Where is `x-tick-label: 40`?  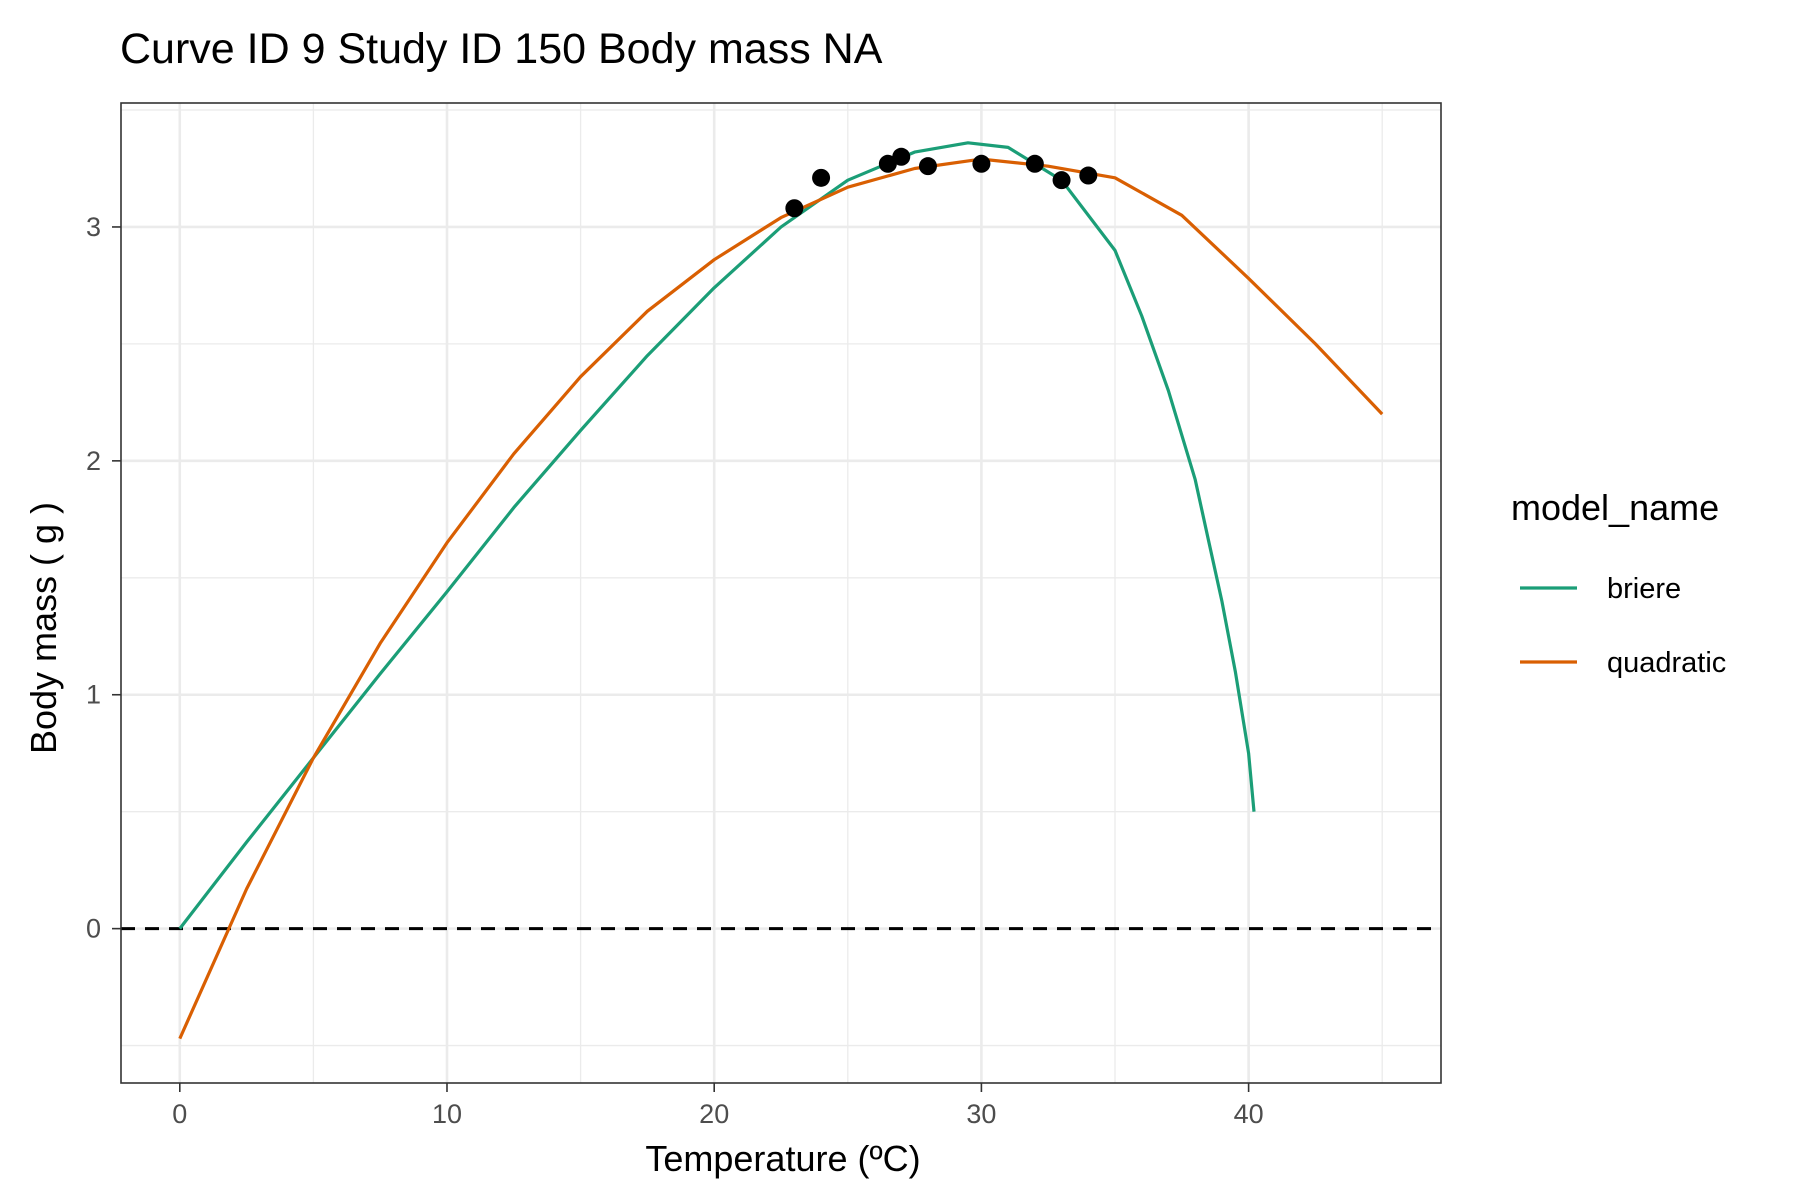
x-tick-label: 40 is located at coordinates (1249, 1114).